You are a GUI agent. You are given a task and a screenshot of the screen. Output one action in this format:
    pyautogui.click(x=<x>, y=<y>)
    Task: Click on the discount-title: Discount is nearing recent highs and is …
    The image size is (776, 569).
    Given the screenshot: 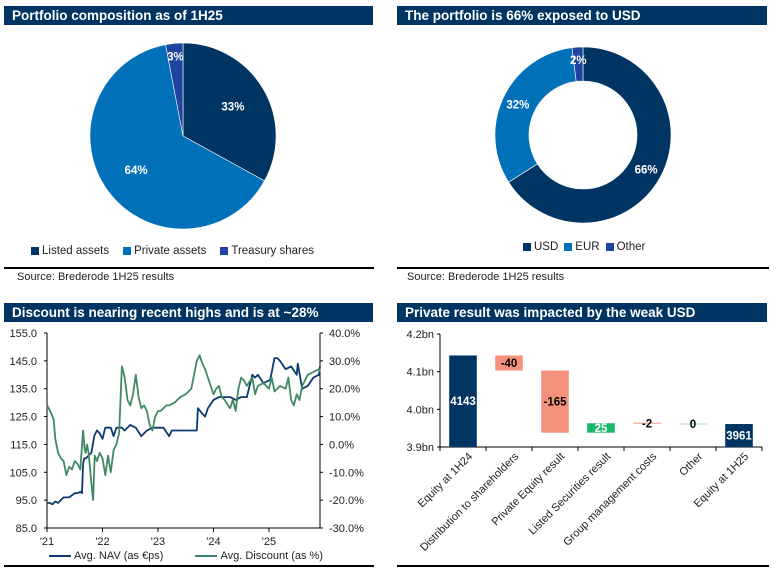 What is the action you would take?
    pyautogui.click(x=188, y=312)
    